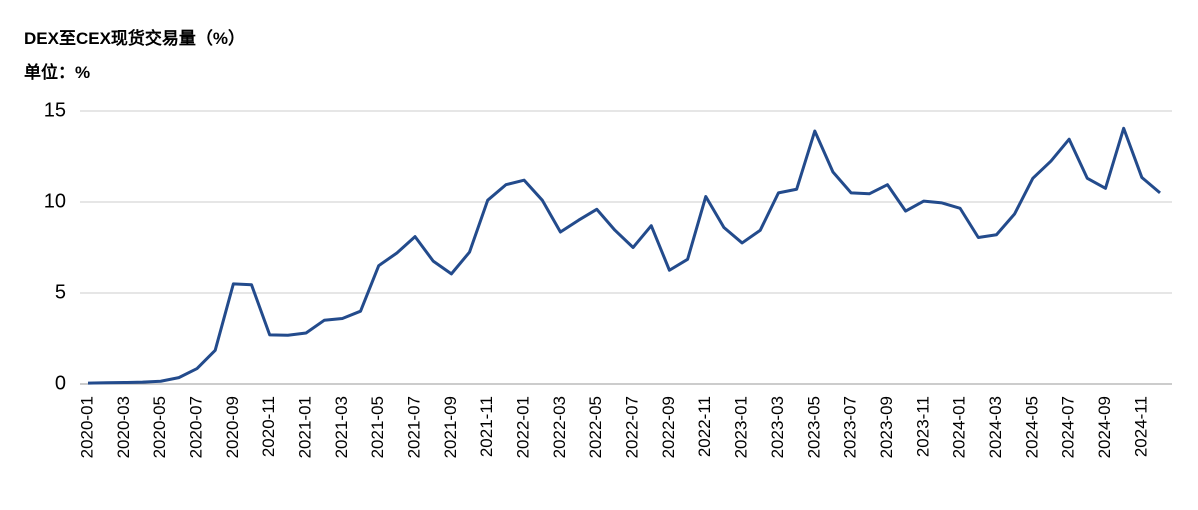 This screenshot has width=1198, height=510. What do you see at coordinates (595, 427) in the screenshot?
I see `x-tick-label: 2022-05` at bounding box center [595, 427].